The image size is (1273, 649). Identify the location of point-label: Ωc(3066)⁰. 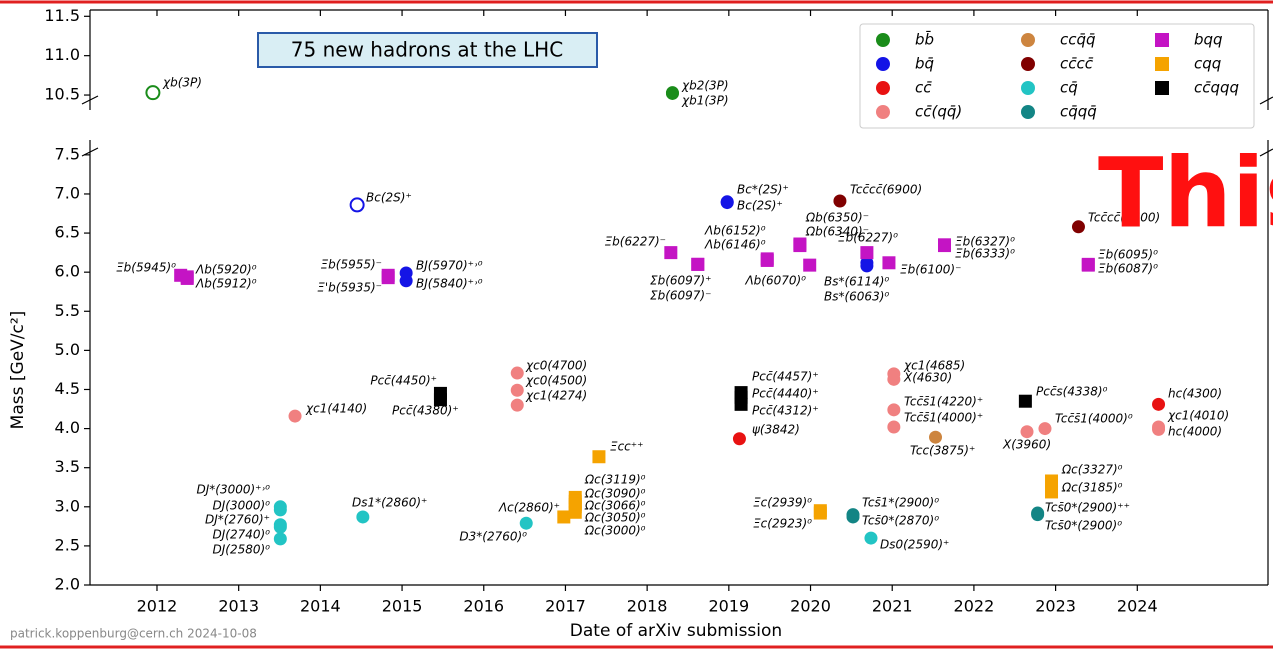
(615, 506).